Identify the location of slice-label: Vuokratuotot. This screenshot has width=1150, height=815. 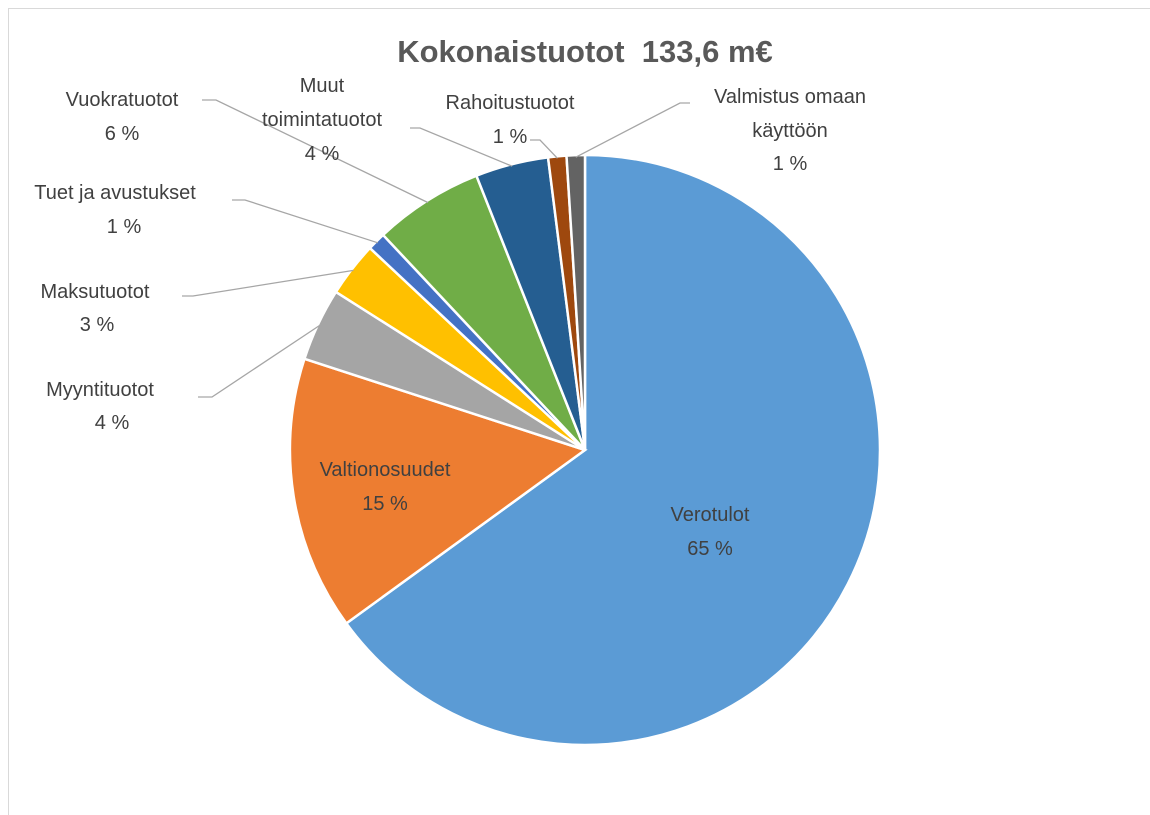
(122, 100).